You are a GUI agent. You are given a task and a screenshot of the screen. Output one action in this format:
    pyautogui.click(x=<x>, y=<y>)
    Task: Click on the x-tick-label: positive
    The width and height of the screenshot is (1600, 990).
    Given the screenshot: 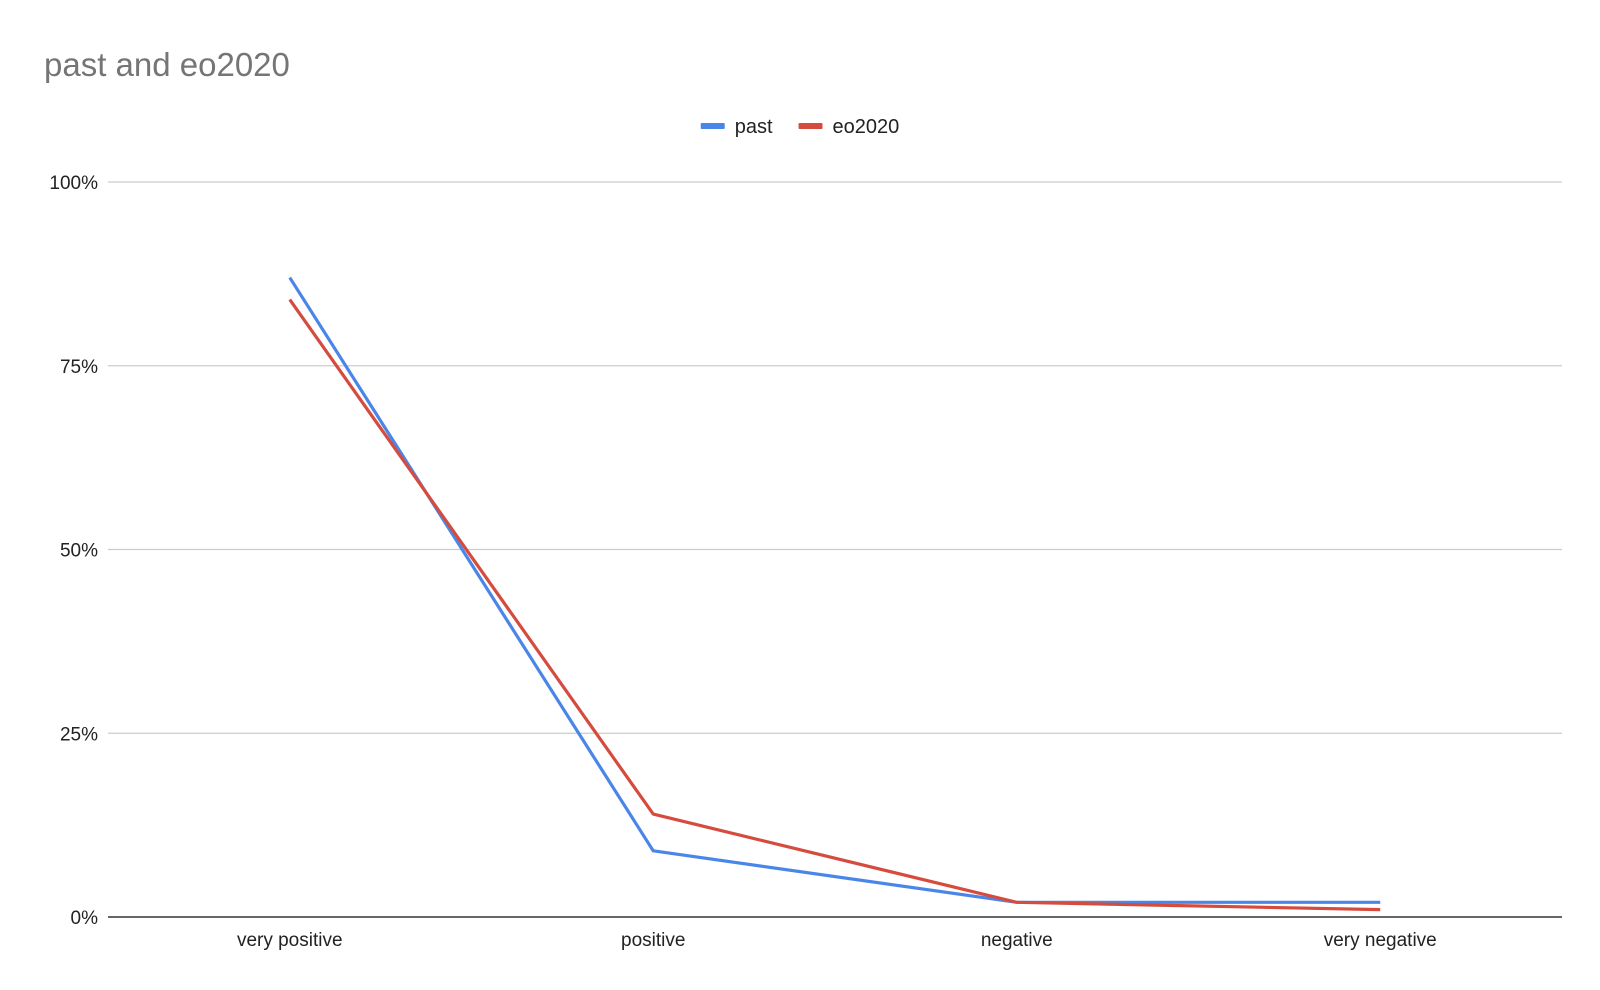 What is the action you would take?
    pyautogui.click(x=653, y=940)
    